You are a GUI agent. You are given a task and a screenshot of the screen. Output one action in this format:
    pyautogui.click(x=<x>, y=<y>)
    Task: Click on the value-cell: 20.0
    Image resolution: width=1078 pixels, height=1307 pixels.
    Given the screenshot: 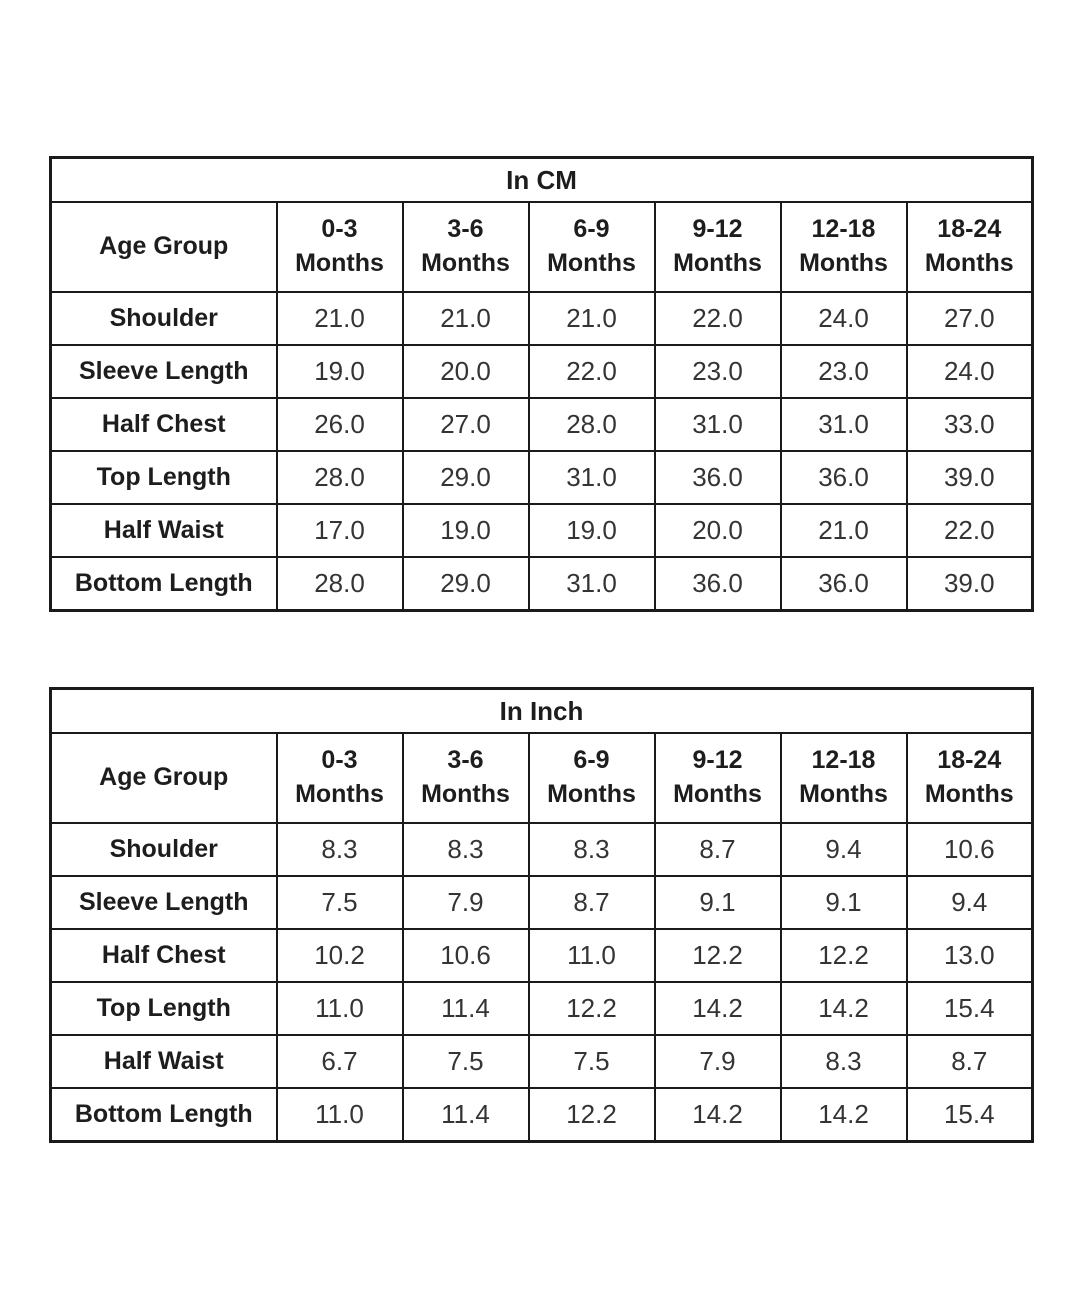 What is the action you would take?
    pyautogui.click(x=465, y=371)
    